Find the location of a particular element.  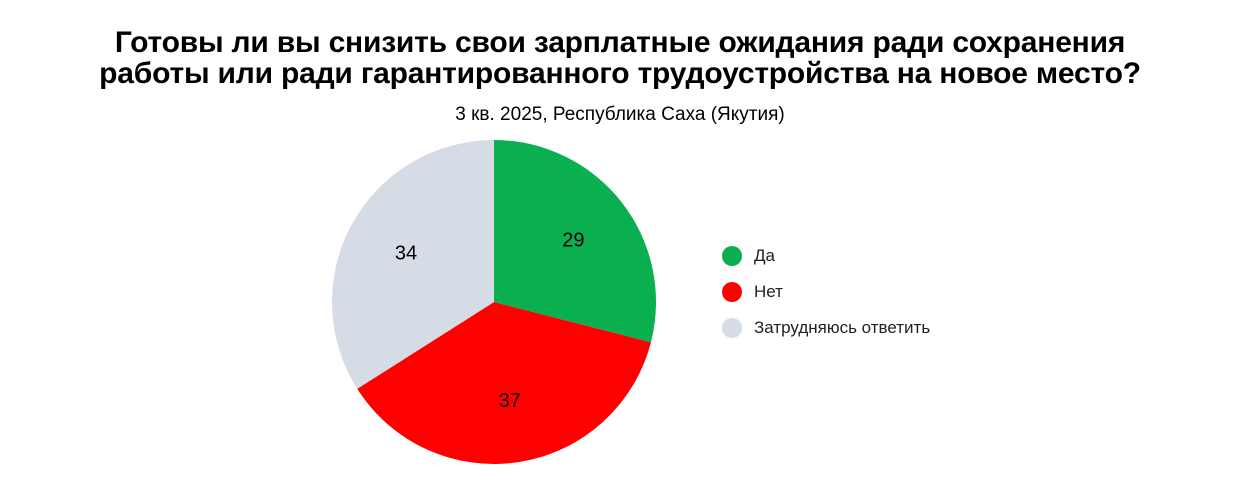

pie-labels: 29 37 34 is located at coordinates (490, 320).